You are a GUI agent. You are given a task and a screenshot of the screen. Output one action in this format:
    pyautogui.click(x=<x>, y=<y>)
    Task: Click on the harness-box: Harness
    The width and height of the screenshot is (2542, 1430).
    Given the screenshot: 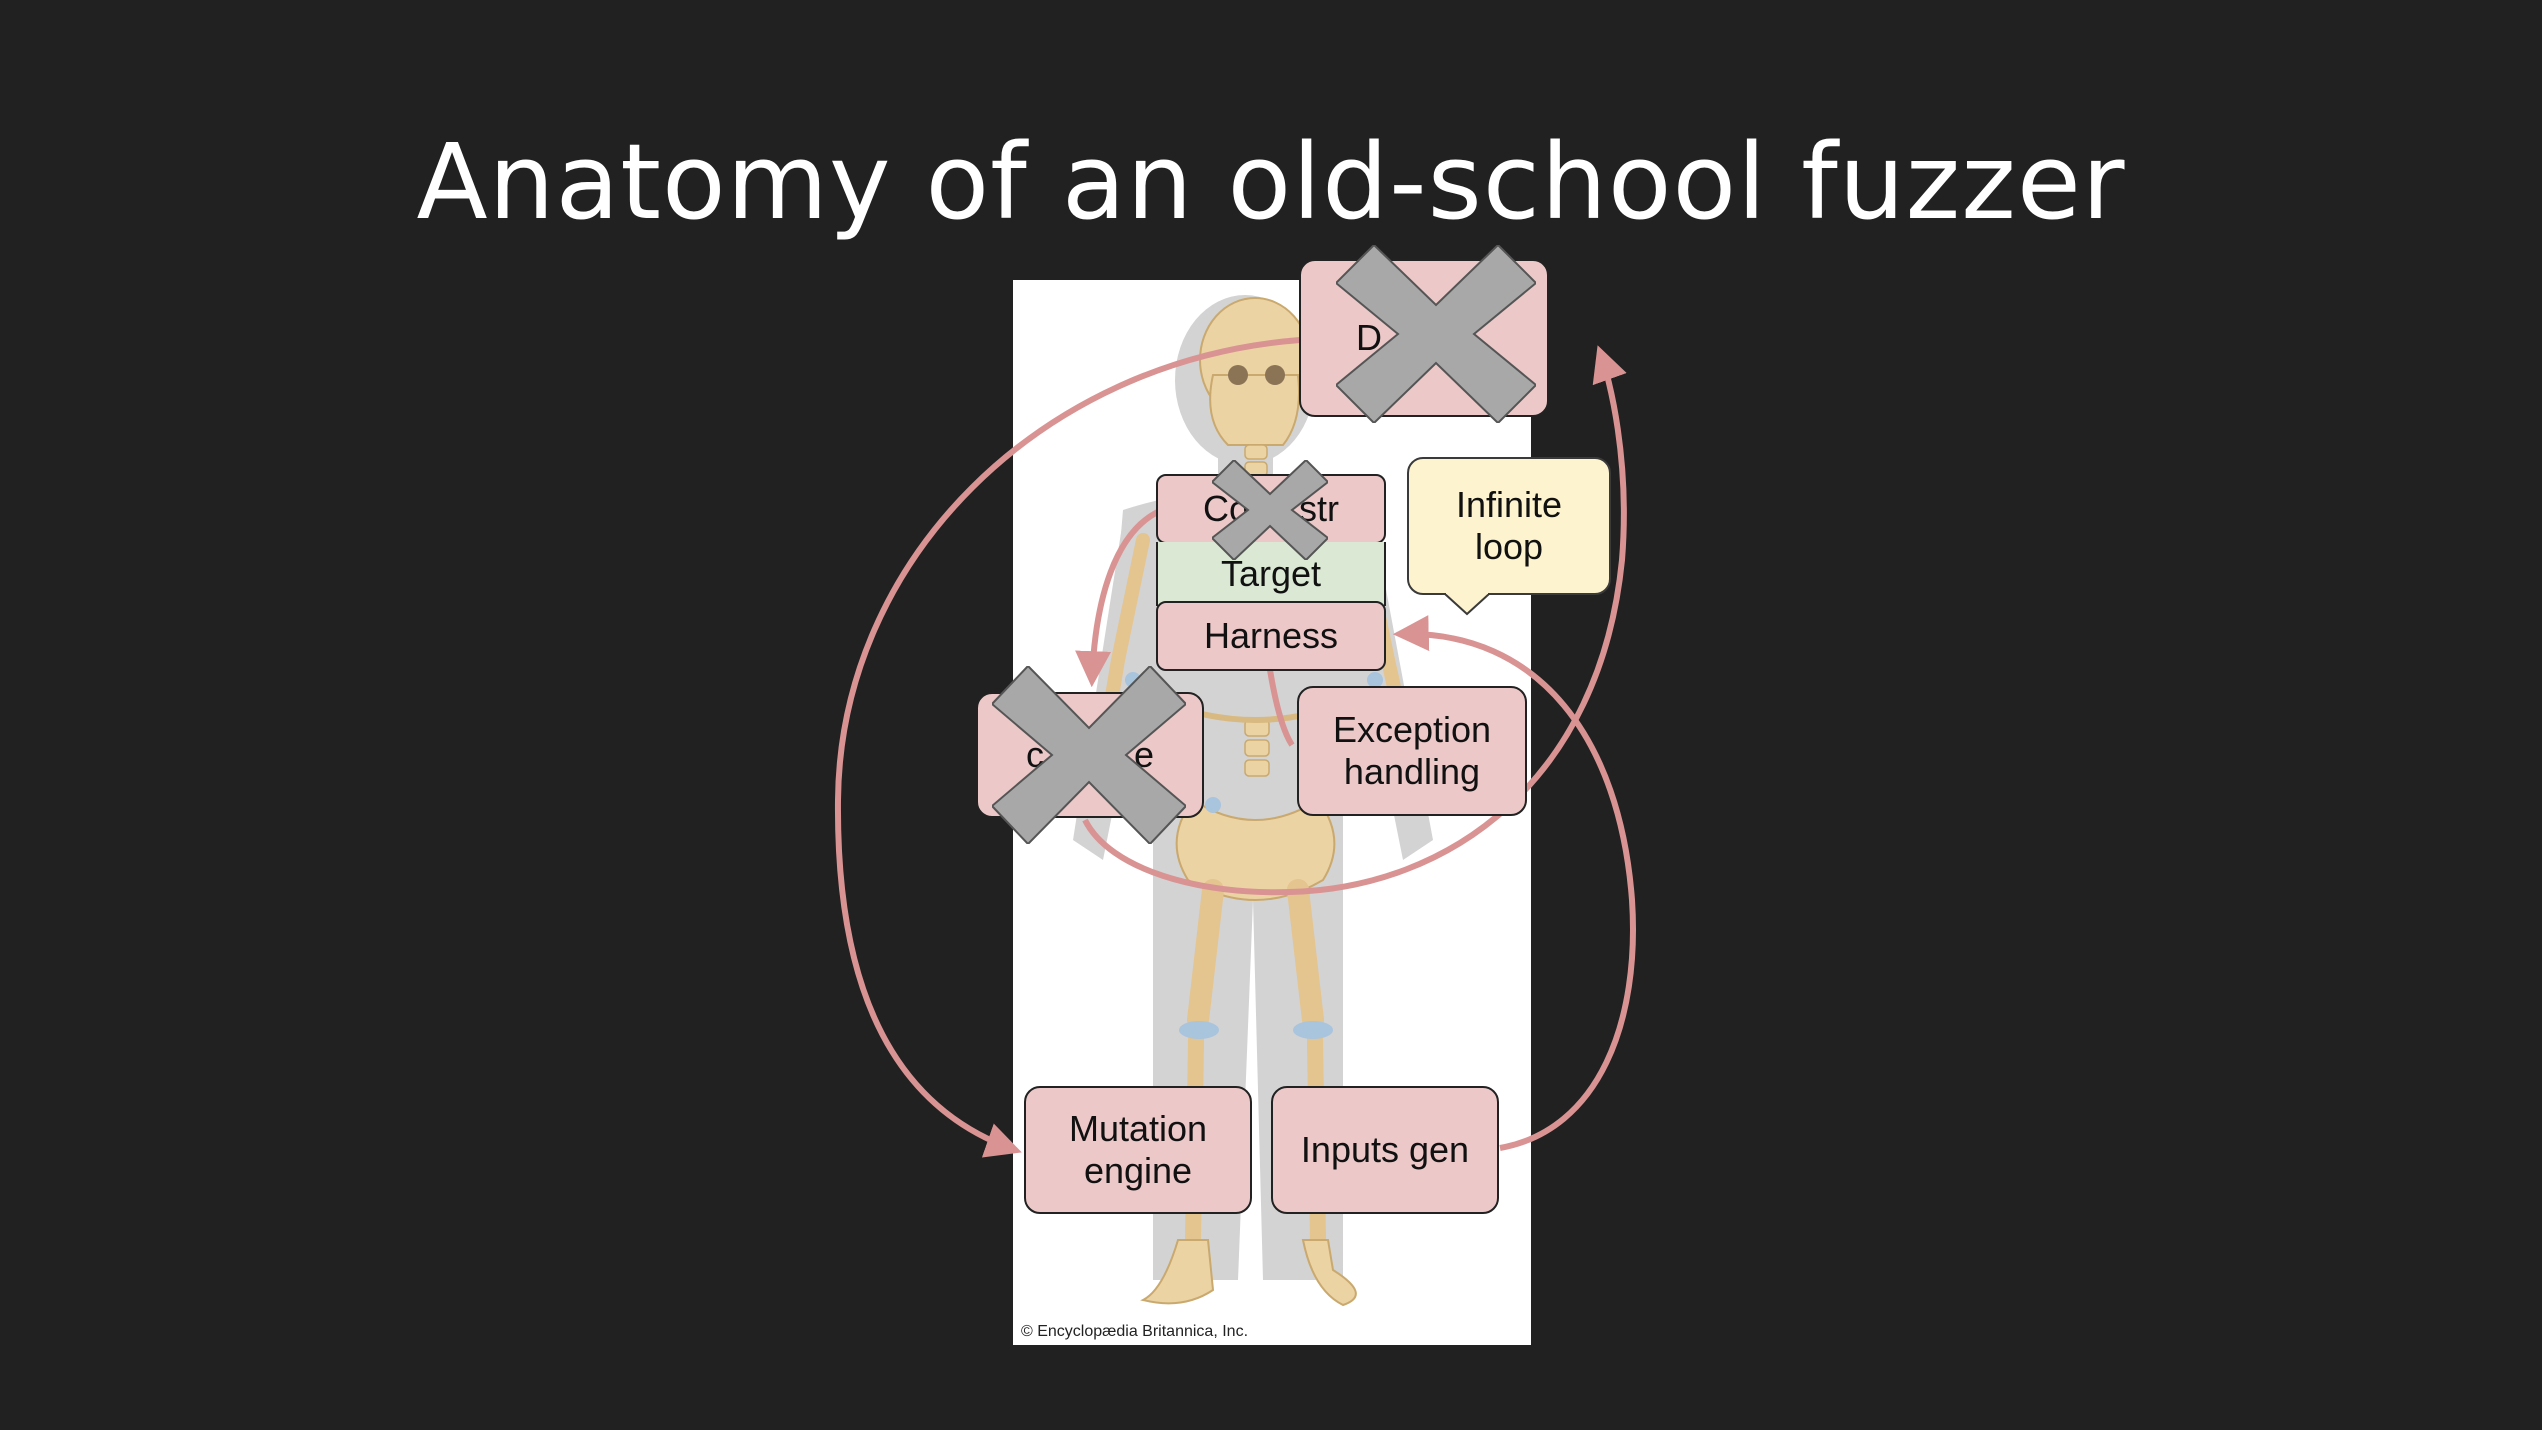 What is the action you would take?
    pyautogui.click(x=1271, y=636)
    